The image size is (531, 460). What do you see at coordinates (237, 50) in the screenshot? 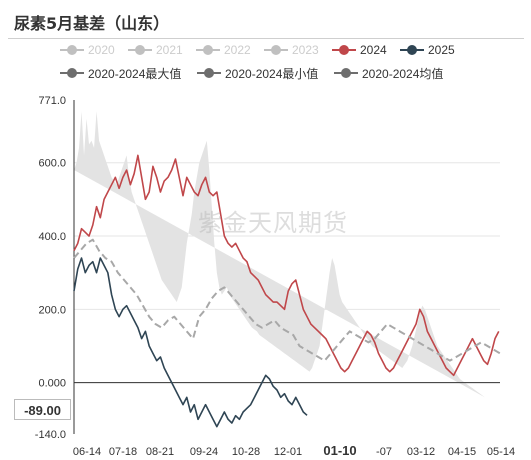
I see `legend-label: 2022` at bounding box center [237, 50].